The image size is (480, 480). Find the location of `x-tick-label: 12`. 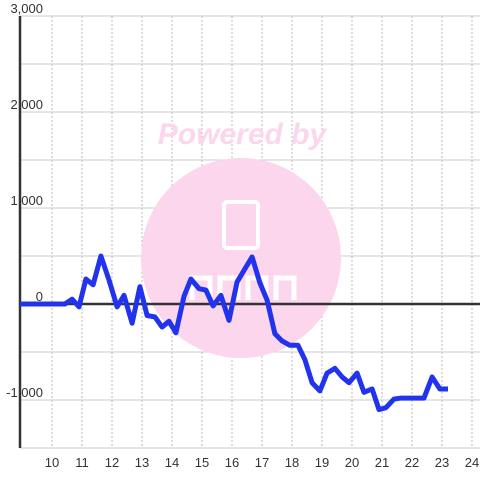

x-tick-label: 12 is located at coordinates (112, 462).